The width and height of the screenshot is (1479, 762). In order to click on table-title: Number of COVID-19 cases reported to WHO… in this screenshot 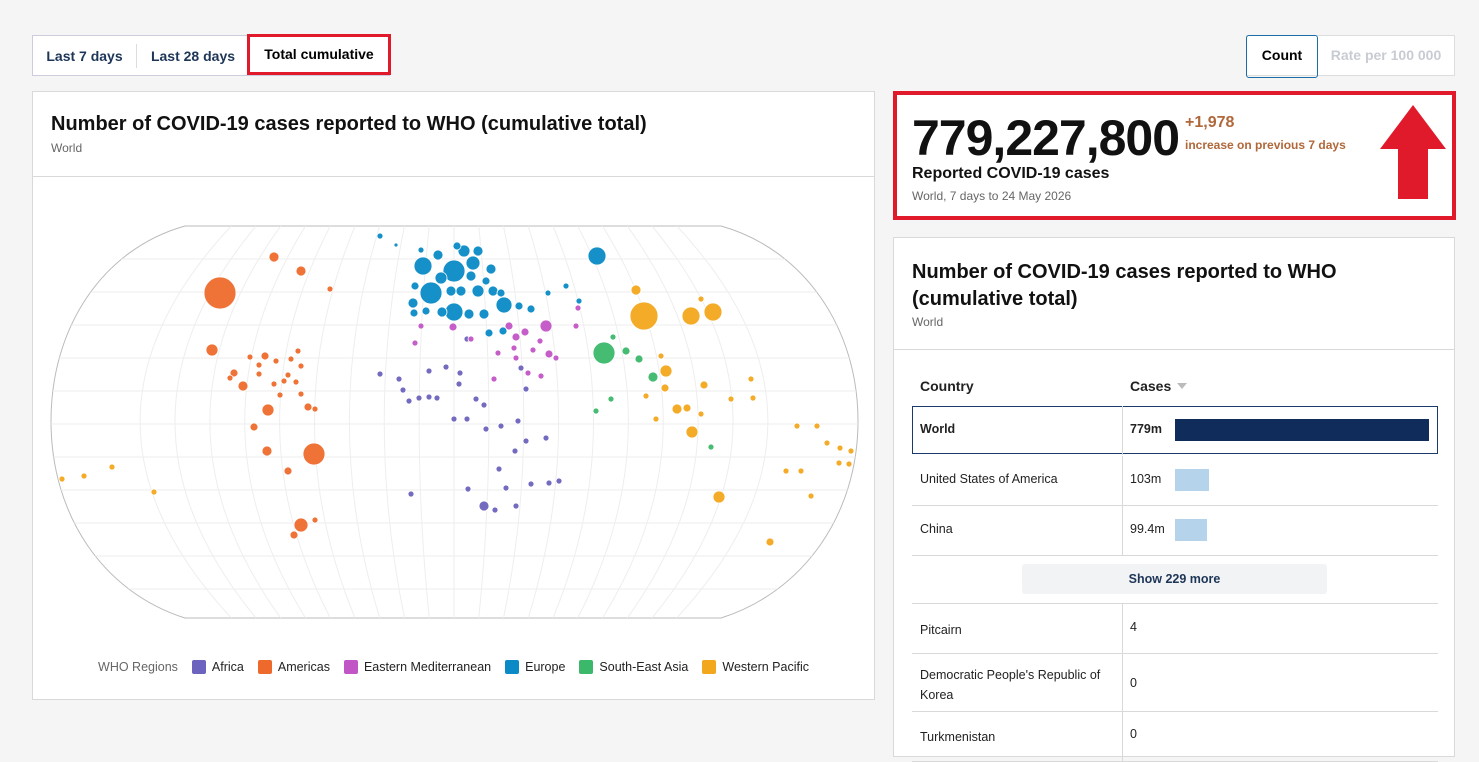, I will do `click(1124, 285)`.